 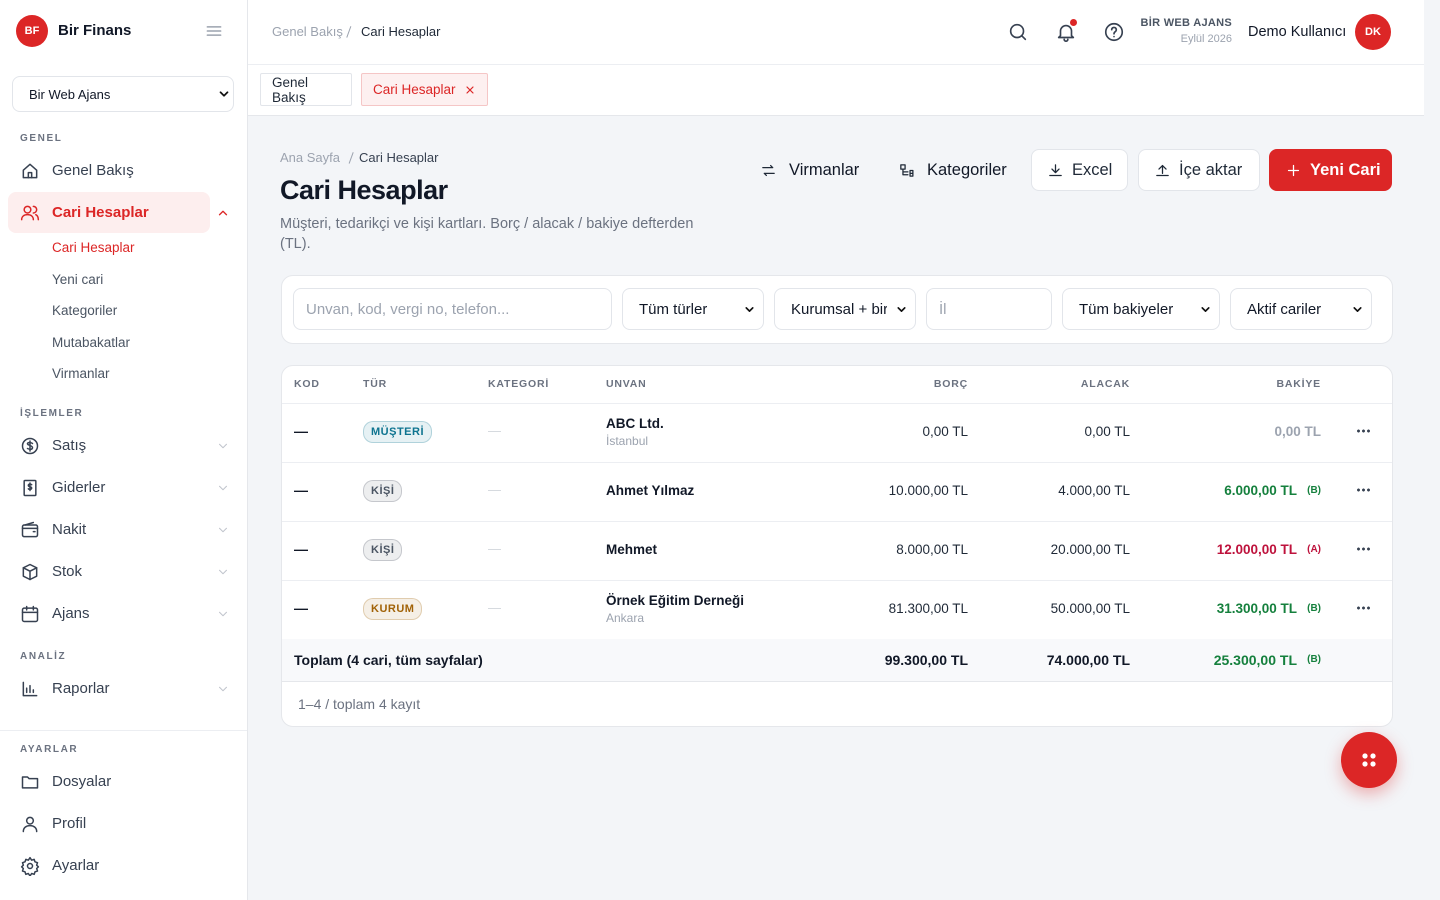 I want to click on action-button: Virmanlar, so click(x=808, y=170).